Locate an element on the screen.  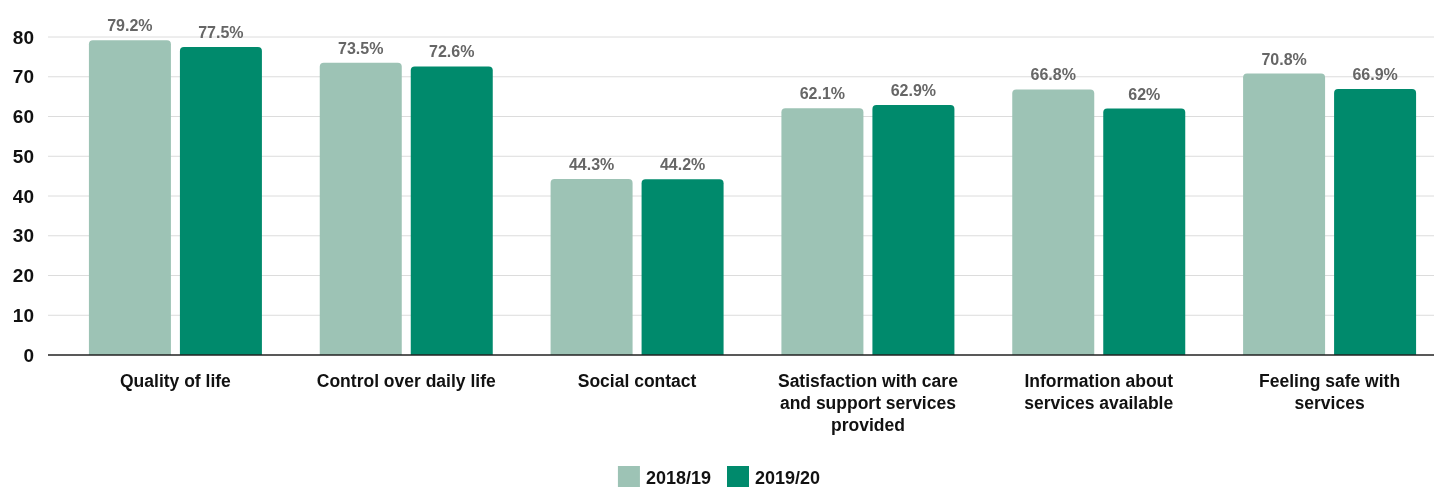
y-tick-label: 70 is located at coordinates (23, 77).